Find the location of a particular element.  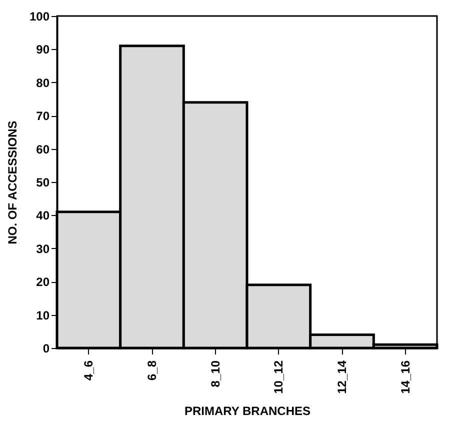

y-tick-label: 10 is located at coordinates (43, 315).